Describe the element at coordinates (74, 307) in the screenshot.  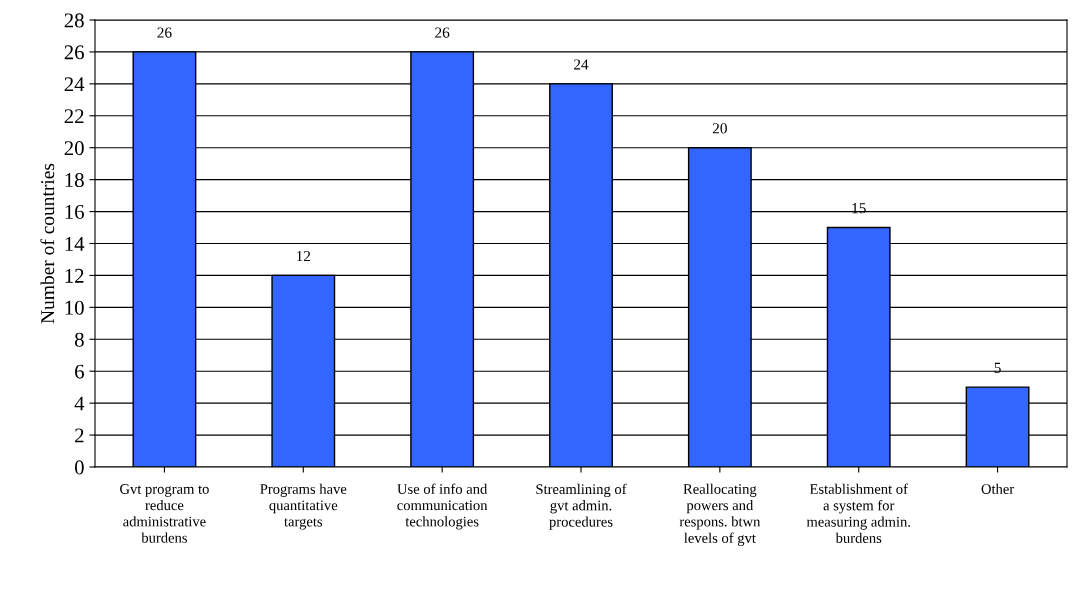
I see `y-tick-label: 10` at that location.